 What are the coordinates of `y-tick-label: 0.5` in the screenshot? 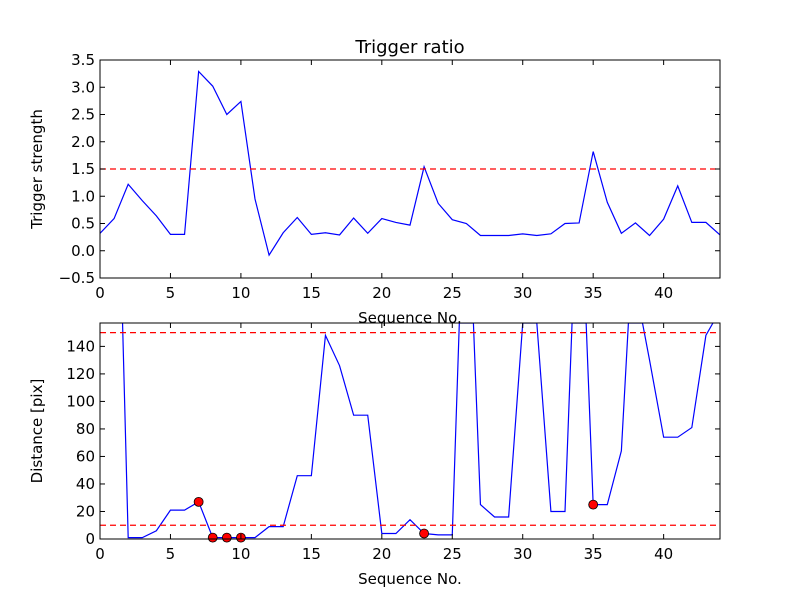 It's located at (83, 224).